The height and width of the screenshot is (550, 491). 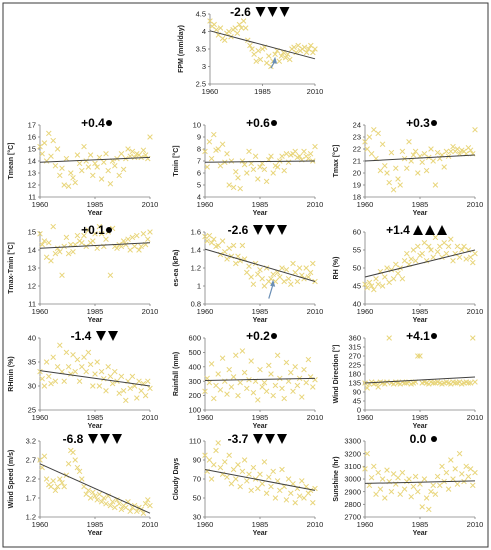 What do you see at coordinates (194, 352) in the screenshot?
I see `y-tick-label: 500` at bounding box center [194, 352].